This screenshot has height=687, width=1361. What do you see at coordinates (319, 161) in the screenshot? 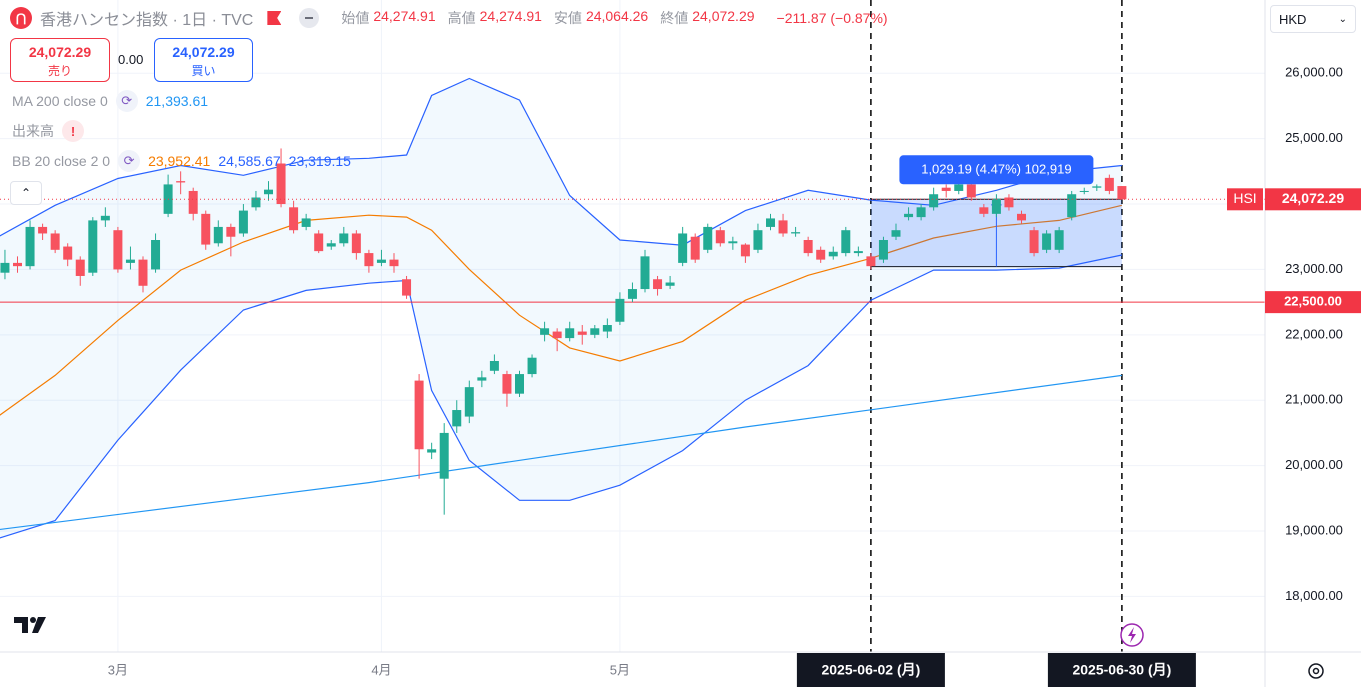
I see `indicator-value: 23,319.15` at bounding box center [319, 161].